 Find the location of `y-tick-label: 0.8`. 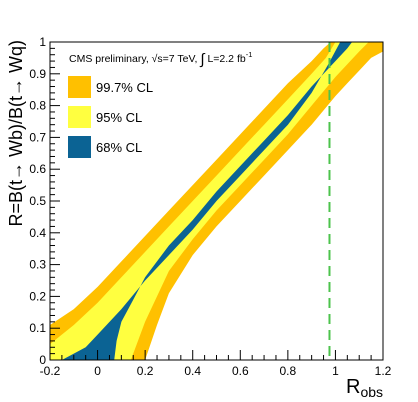

y-tick-label: 0.8 is located at coordinates (37, 106).